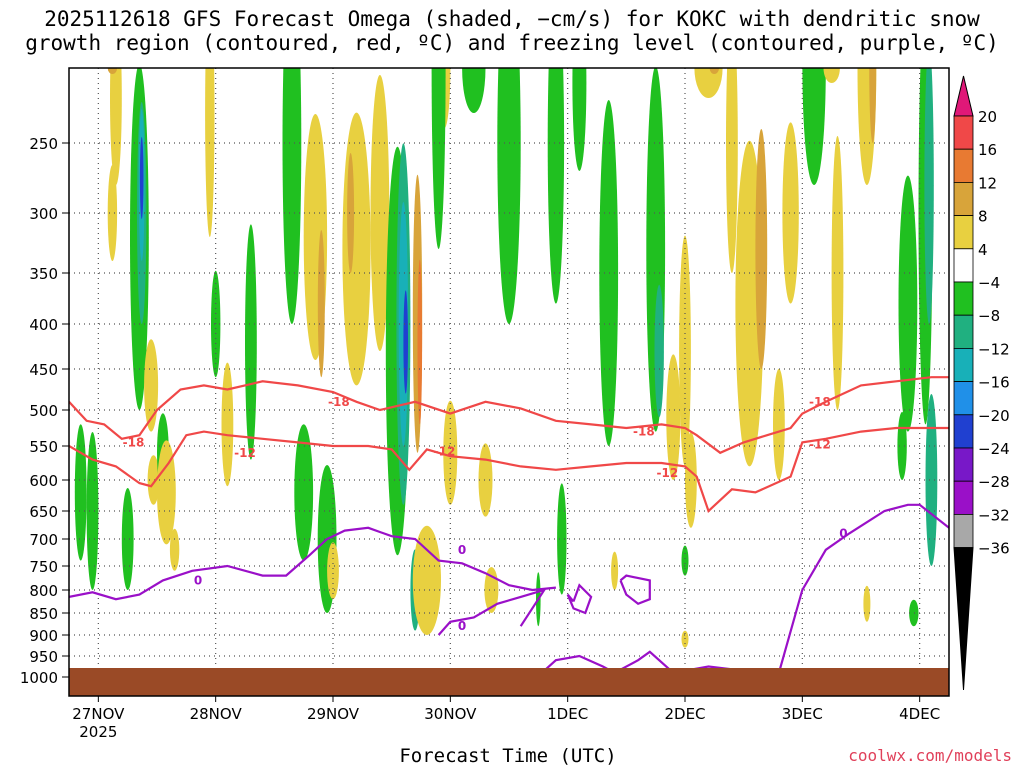 This screenshot has width=1024, height=768. I want to click on y-tick-label: 250, so click(43, 144).